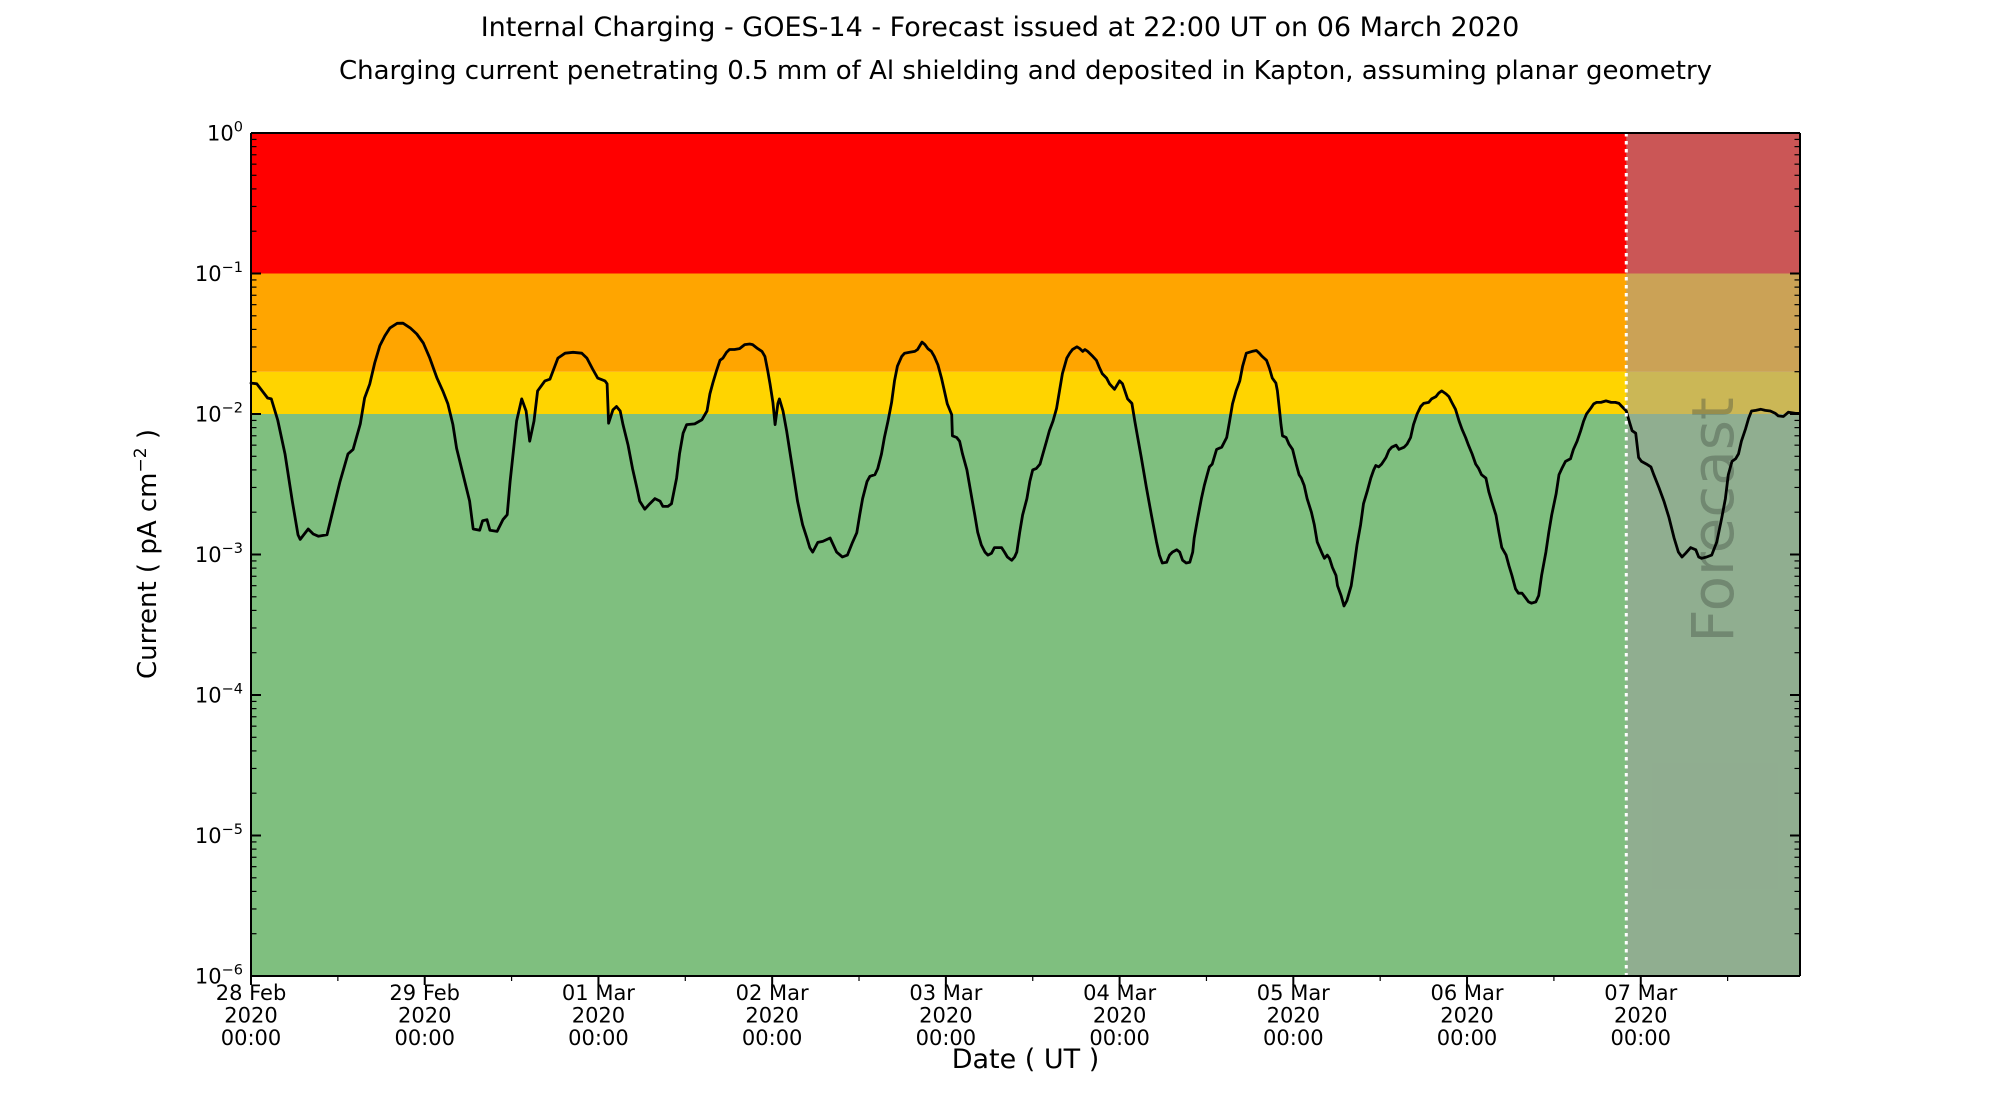 This screenshot has height=1100, width=2000. What do you see at coordinates (424, 1015) in the screenshot?
I see `x-tick-label: 29 Feb 2020 00:00` at bounding box center [424, 1015].